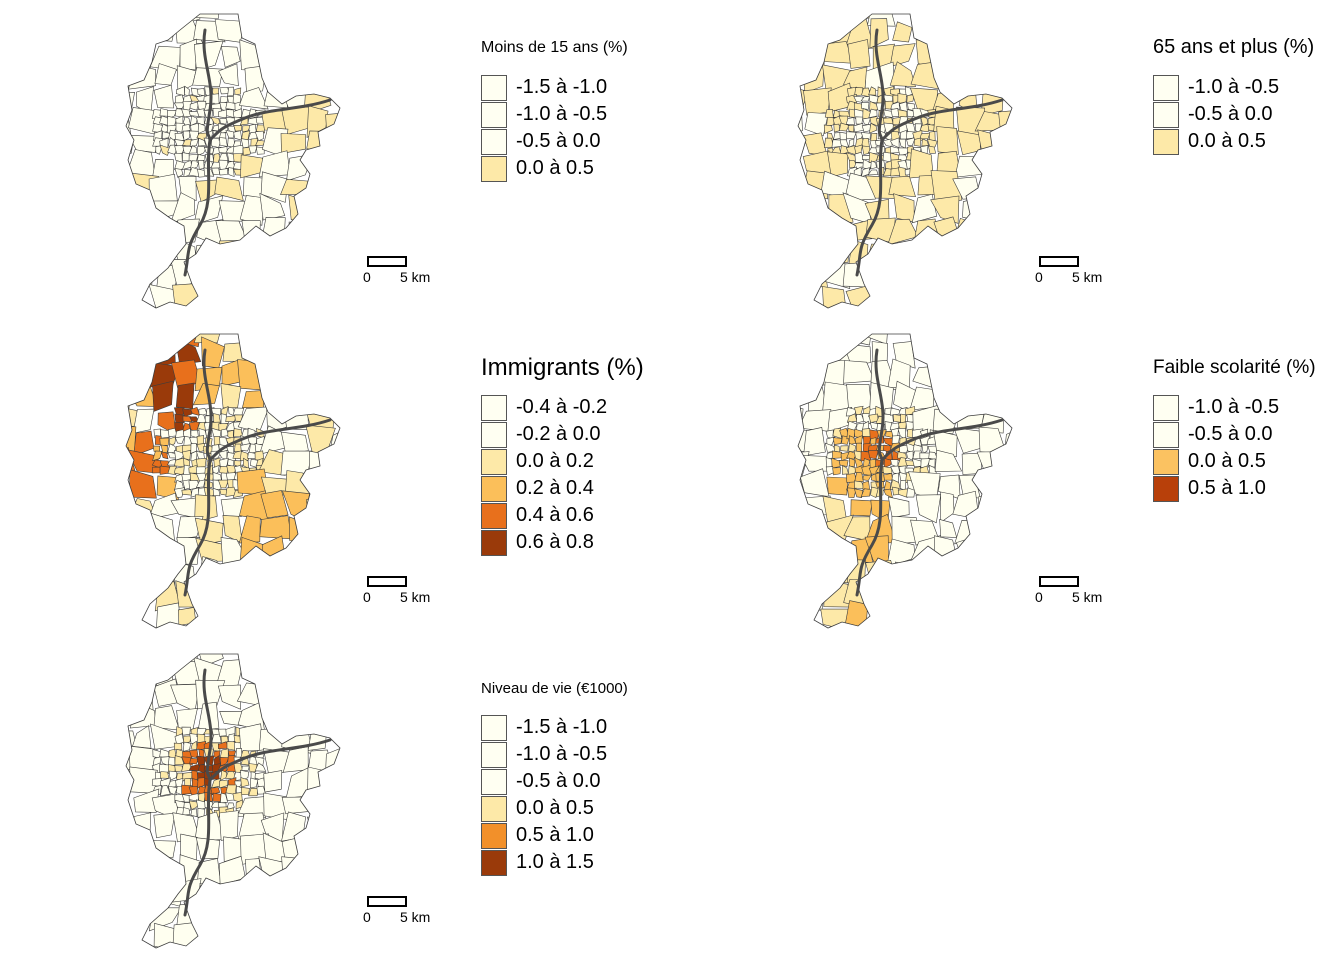  I want to click on legend-title: 65 ans et plus (%), so click(1234, 47).